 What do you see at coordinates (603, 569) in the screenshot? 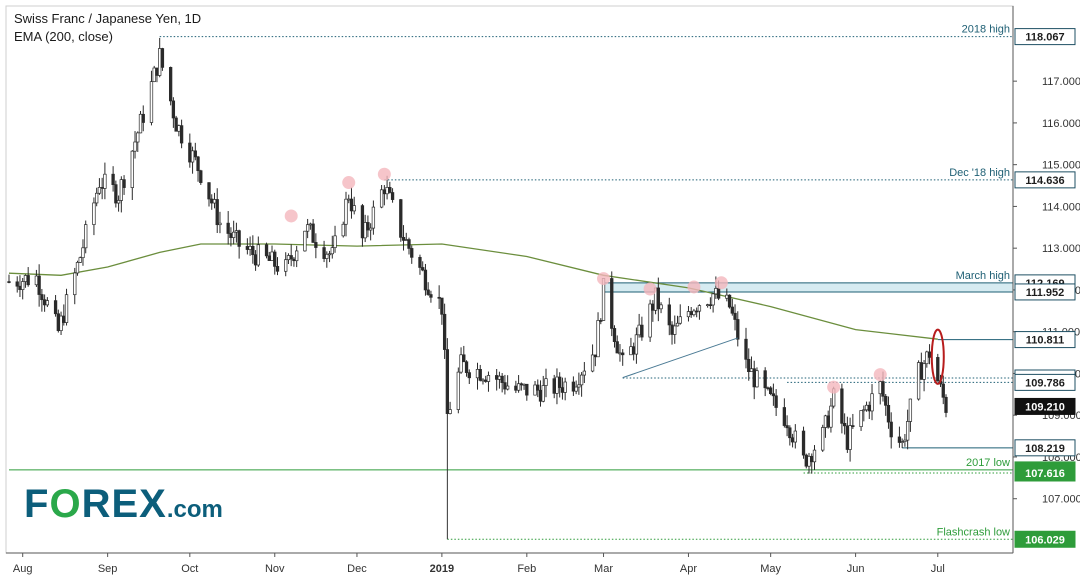
I see `x-tick-label: Mar` at bounding box center [603, 569].